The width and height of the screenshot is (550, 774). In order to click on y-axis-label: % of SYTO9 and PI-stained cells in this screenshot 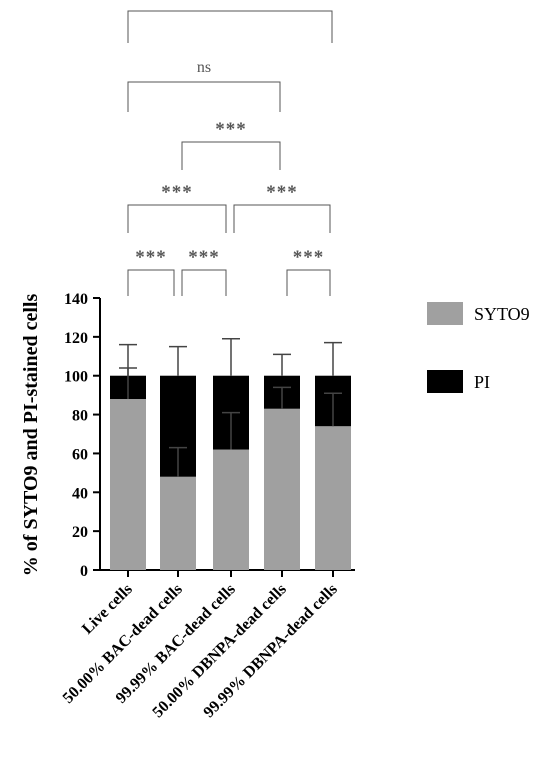, I will do `click(31, 435)`.